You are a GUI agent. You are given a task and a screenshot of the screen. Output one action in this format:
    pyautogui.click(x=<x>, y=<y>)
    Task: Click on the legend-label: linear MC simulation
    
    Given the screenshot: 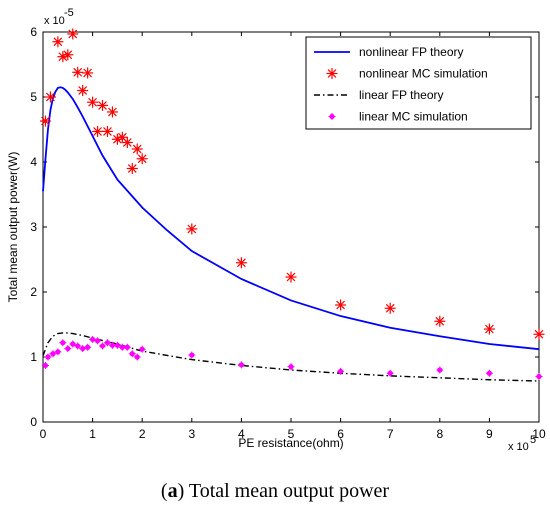 What is the action you would take?
    pyautogui.click(x=413, y=117)
    